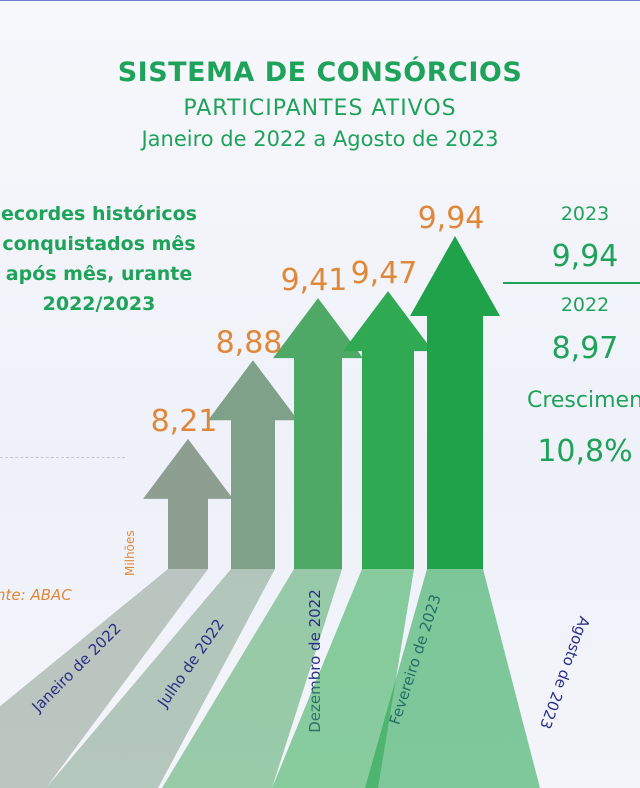 The height and width of the screenshot is (788, 640). Describe the element at coordinates (564, 672) in the screenshot. I see `category-label: Agosto de 2023` at that location.